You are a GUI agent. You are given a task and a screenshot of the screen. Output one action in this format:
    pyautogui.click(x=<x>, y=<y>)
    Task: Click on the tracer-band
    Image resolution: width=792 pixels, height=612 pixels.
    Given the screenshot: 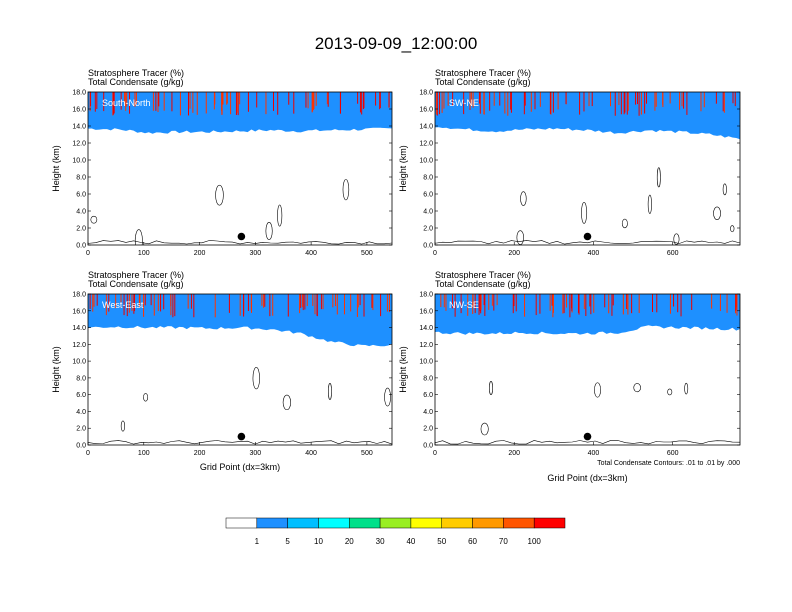 What is the action you would take?
    pyautogui.click(x=587, y=314)
    